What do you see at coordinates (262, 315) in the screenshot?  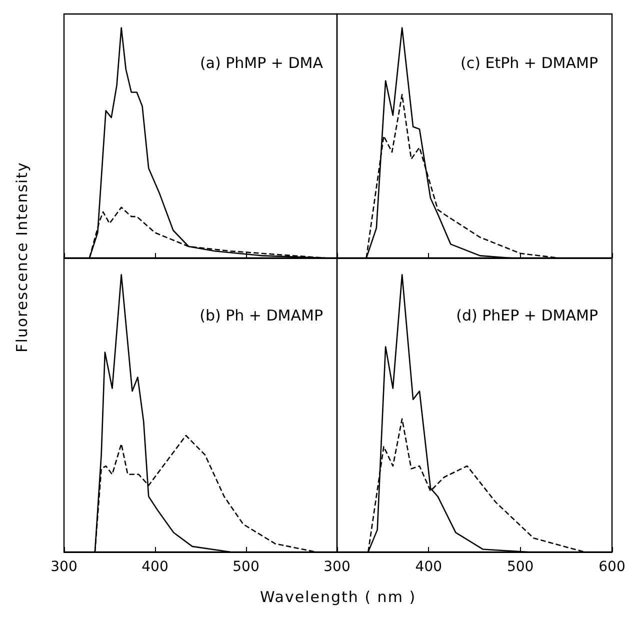 I see `annotation: (b) Ph + DMAMP` at bounding box center [262, 315].